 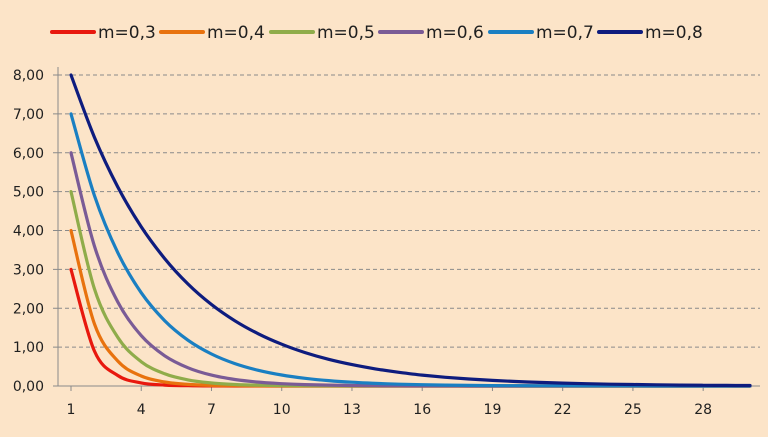 I want to click on x-tick-label: 22, so click(x=563, y=410).